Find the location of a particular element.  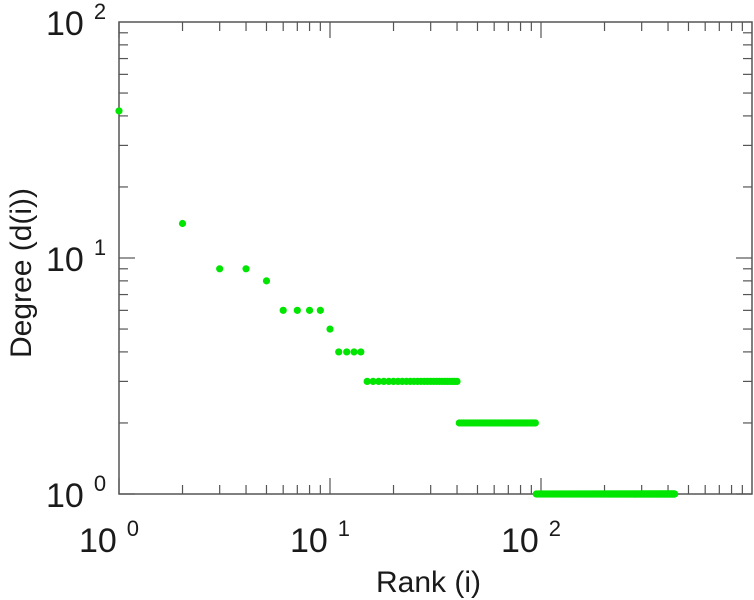

x-tick-label: 10 0 is located at coordinates (109, 538).